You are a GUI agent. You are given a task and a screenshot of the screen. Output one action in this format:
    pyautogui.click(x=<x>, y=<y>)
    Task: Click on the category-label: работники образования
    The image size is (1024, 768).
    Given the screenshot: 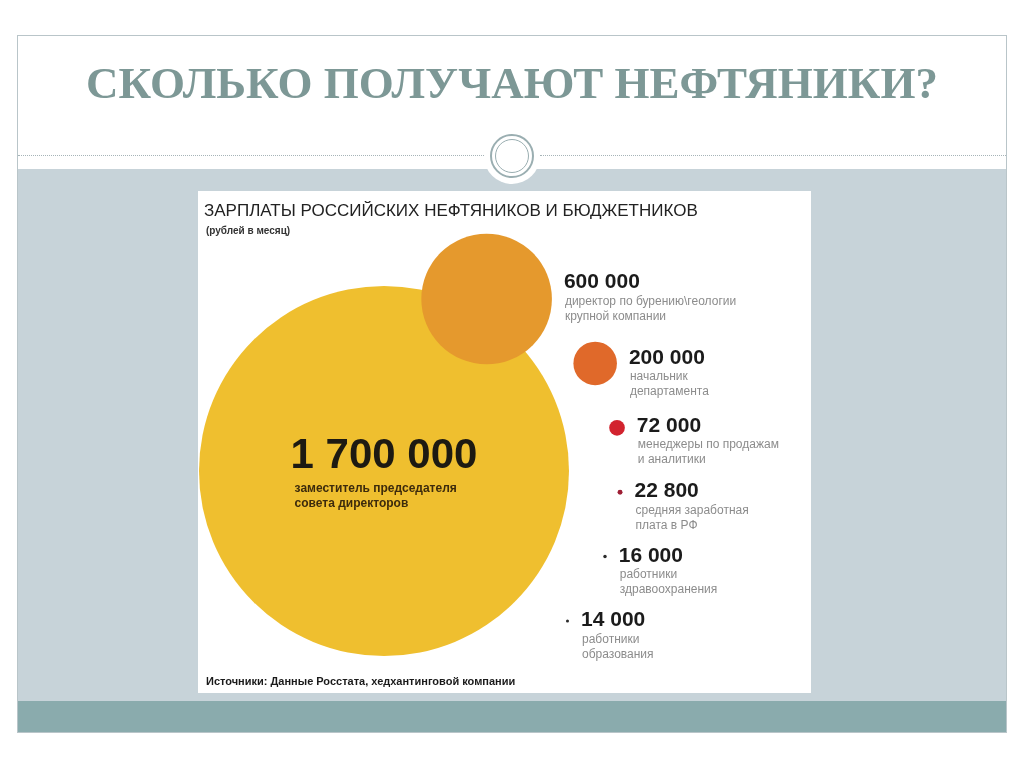 What is the action you would take?
    pyautogui.click(x=618, y=646)
    